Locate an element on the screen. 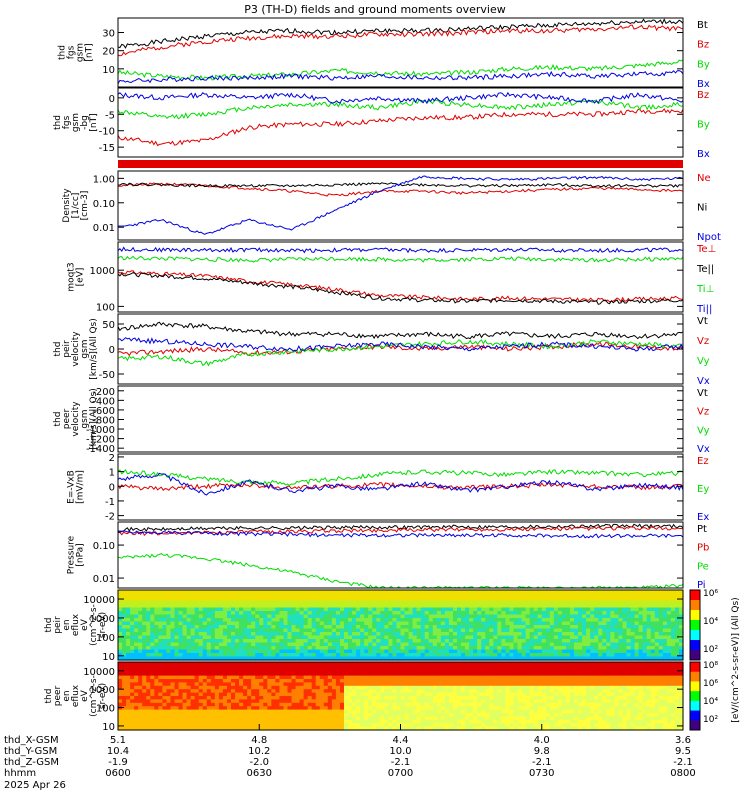 The height and width of the screenshot is (800, 750). legend-Pb: Pb is located at coordinates (703, 548).